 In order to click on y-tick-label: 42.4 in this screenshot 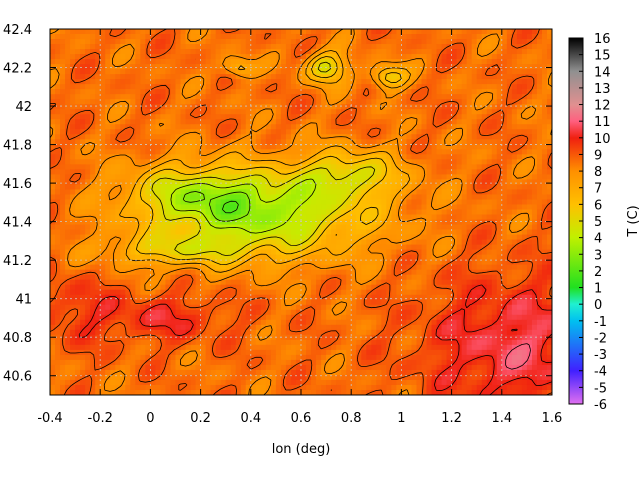, I will do `click(17, 30)`.